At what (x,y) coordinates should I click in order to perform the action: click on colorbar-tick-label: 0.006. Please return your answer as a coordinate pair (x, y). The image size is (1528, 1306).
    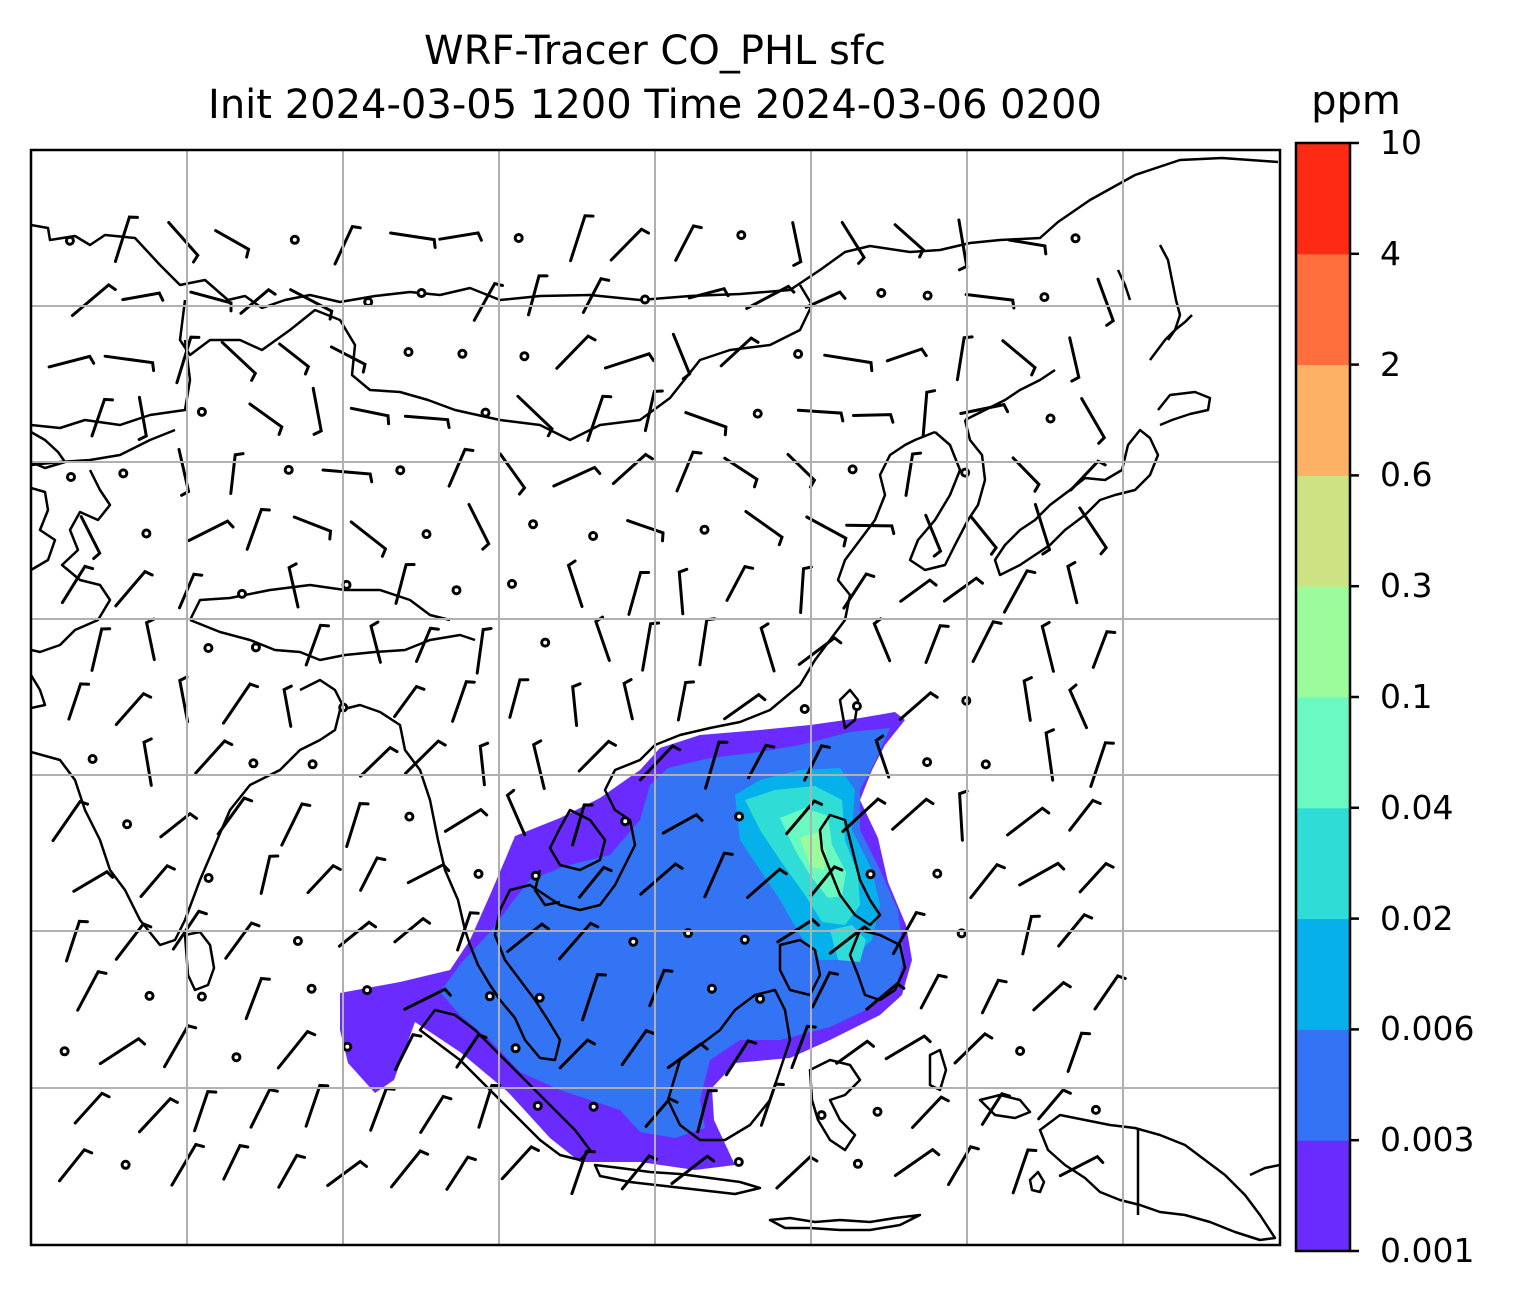
    Looking at the image, I should click on (1427, 1029).